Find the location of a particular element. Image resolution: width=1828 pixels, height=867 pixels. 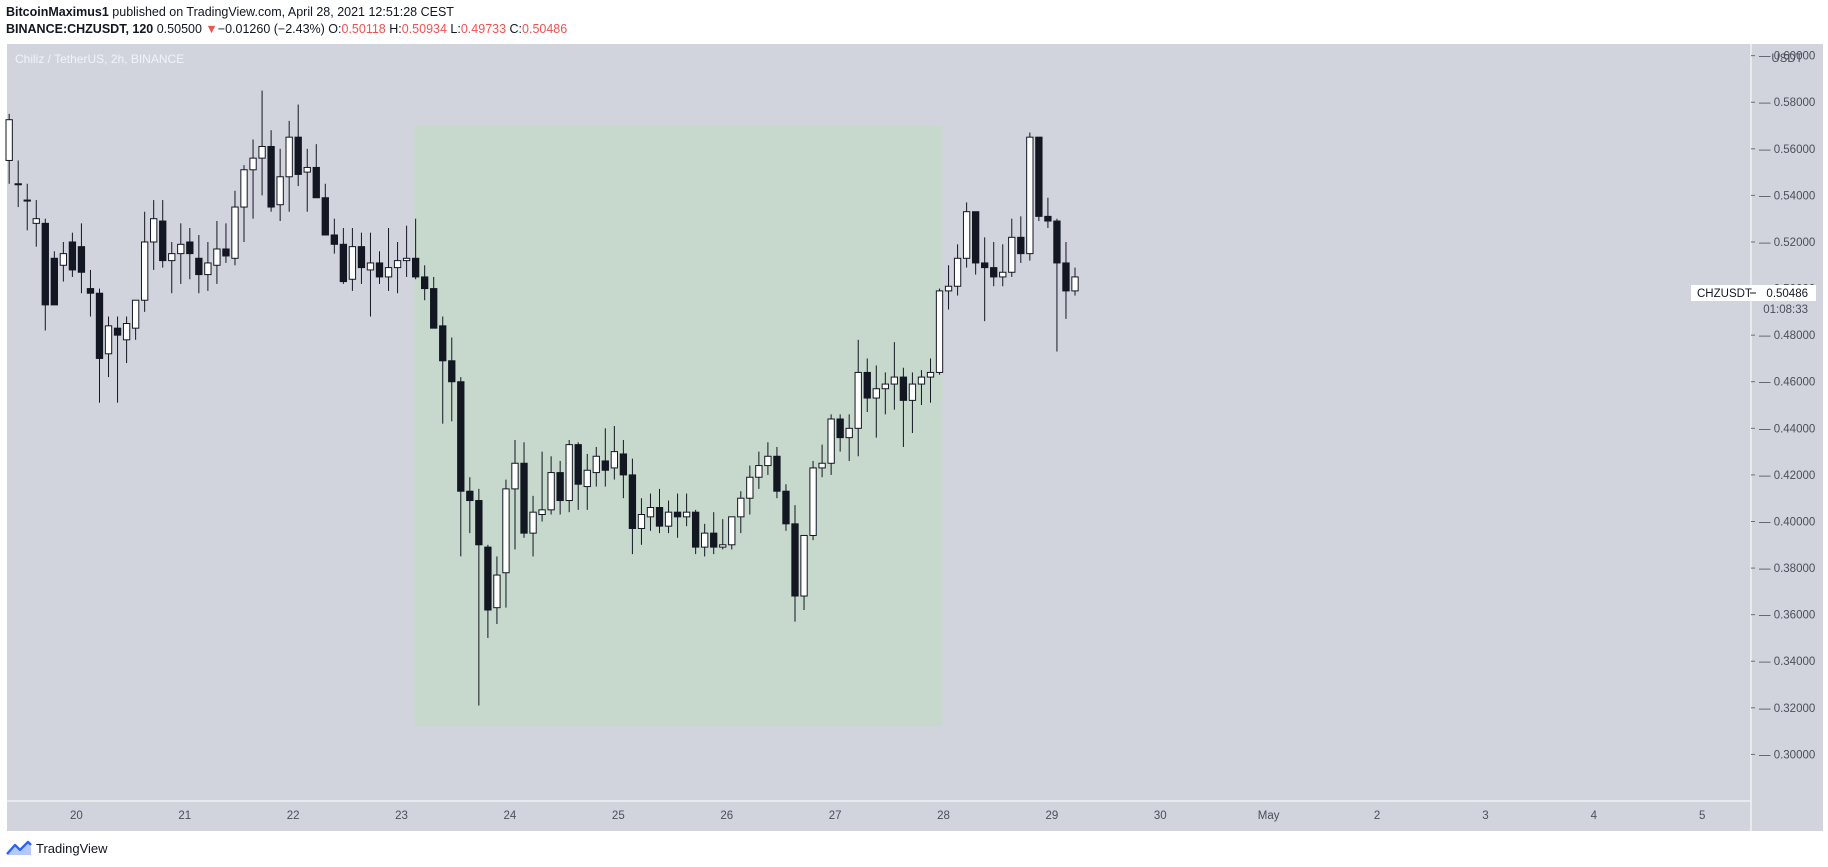

tradingview-logo-icon is located at coordinates (19, 847).